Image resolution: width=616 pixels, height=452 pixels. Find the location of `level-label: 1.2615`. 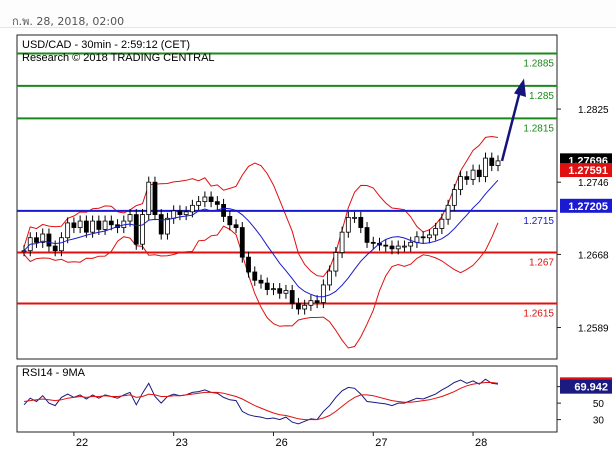

level-label: 1.2615 is located at coordinates (538, 313).